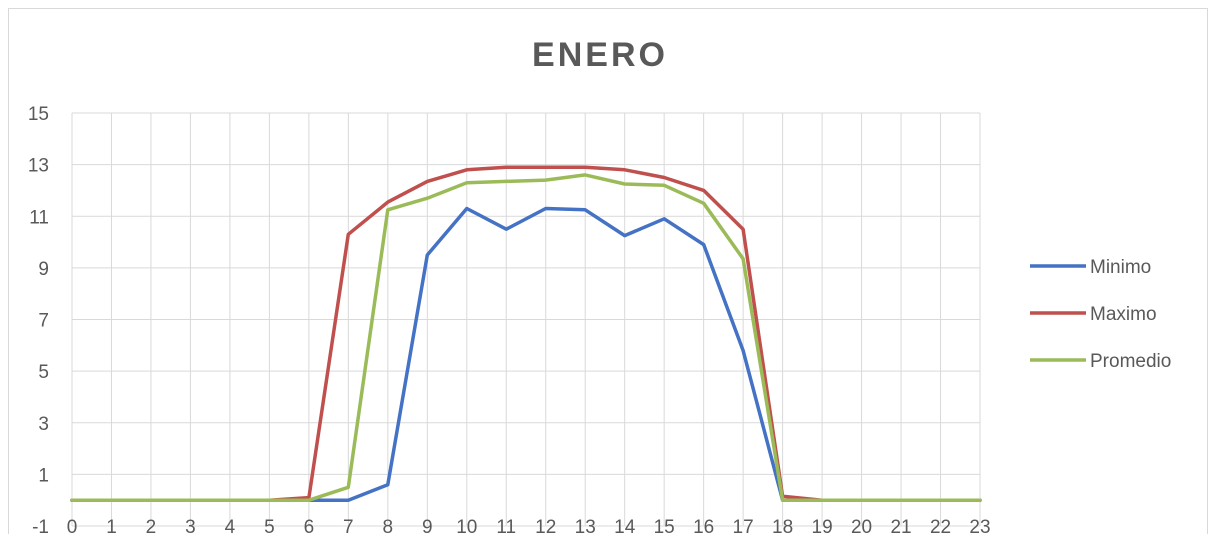 The width and height of the screenshot is (1216, 534). What do you see at coordinates (506, 525) in the screenshot?
I see `x-tick-label-11: 11` at bounding box center [506, 525].